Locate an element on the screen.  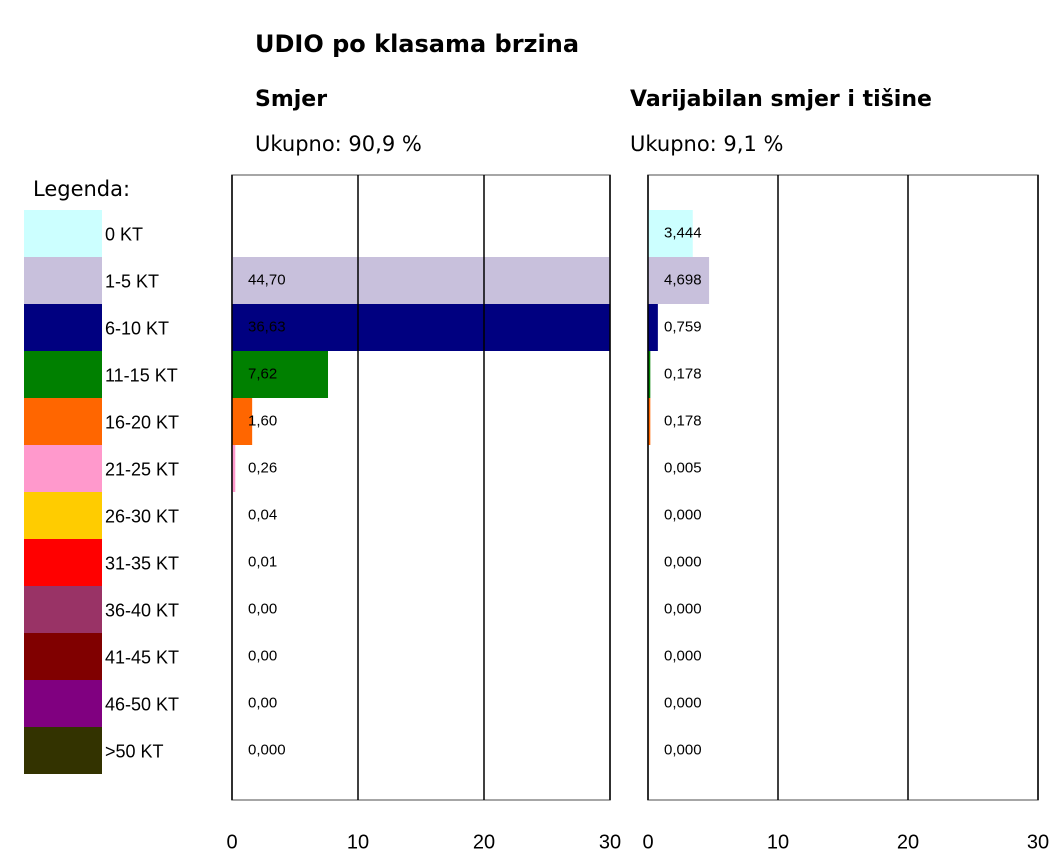
value-label: 0,26 is located at coordinates (262, 467).